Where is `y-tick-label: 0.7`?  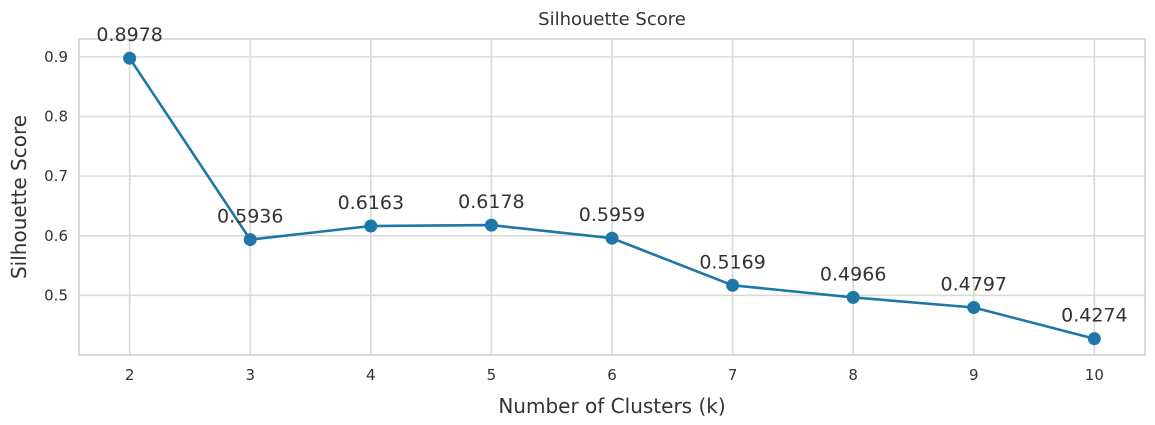 y-tick-label: 0.7 is located at coordinates (56, 176).